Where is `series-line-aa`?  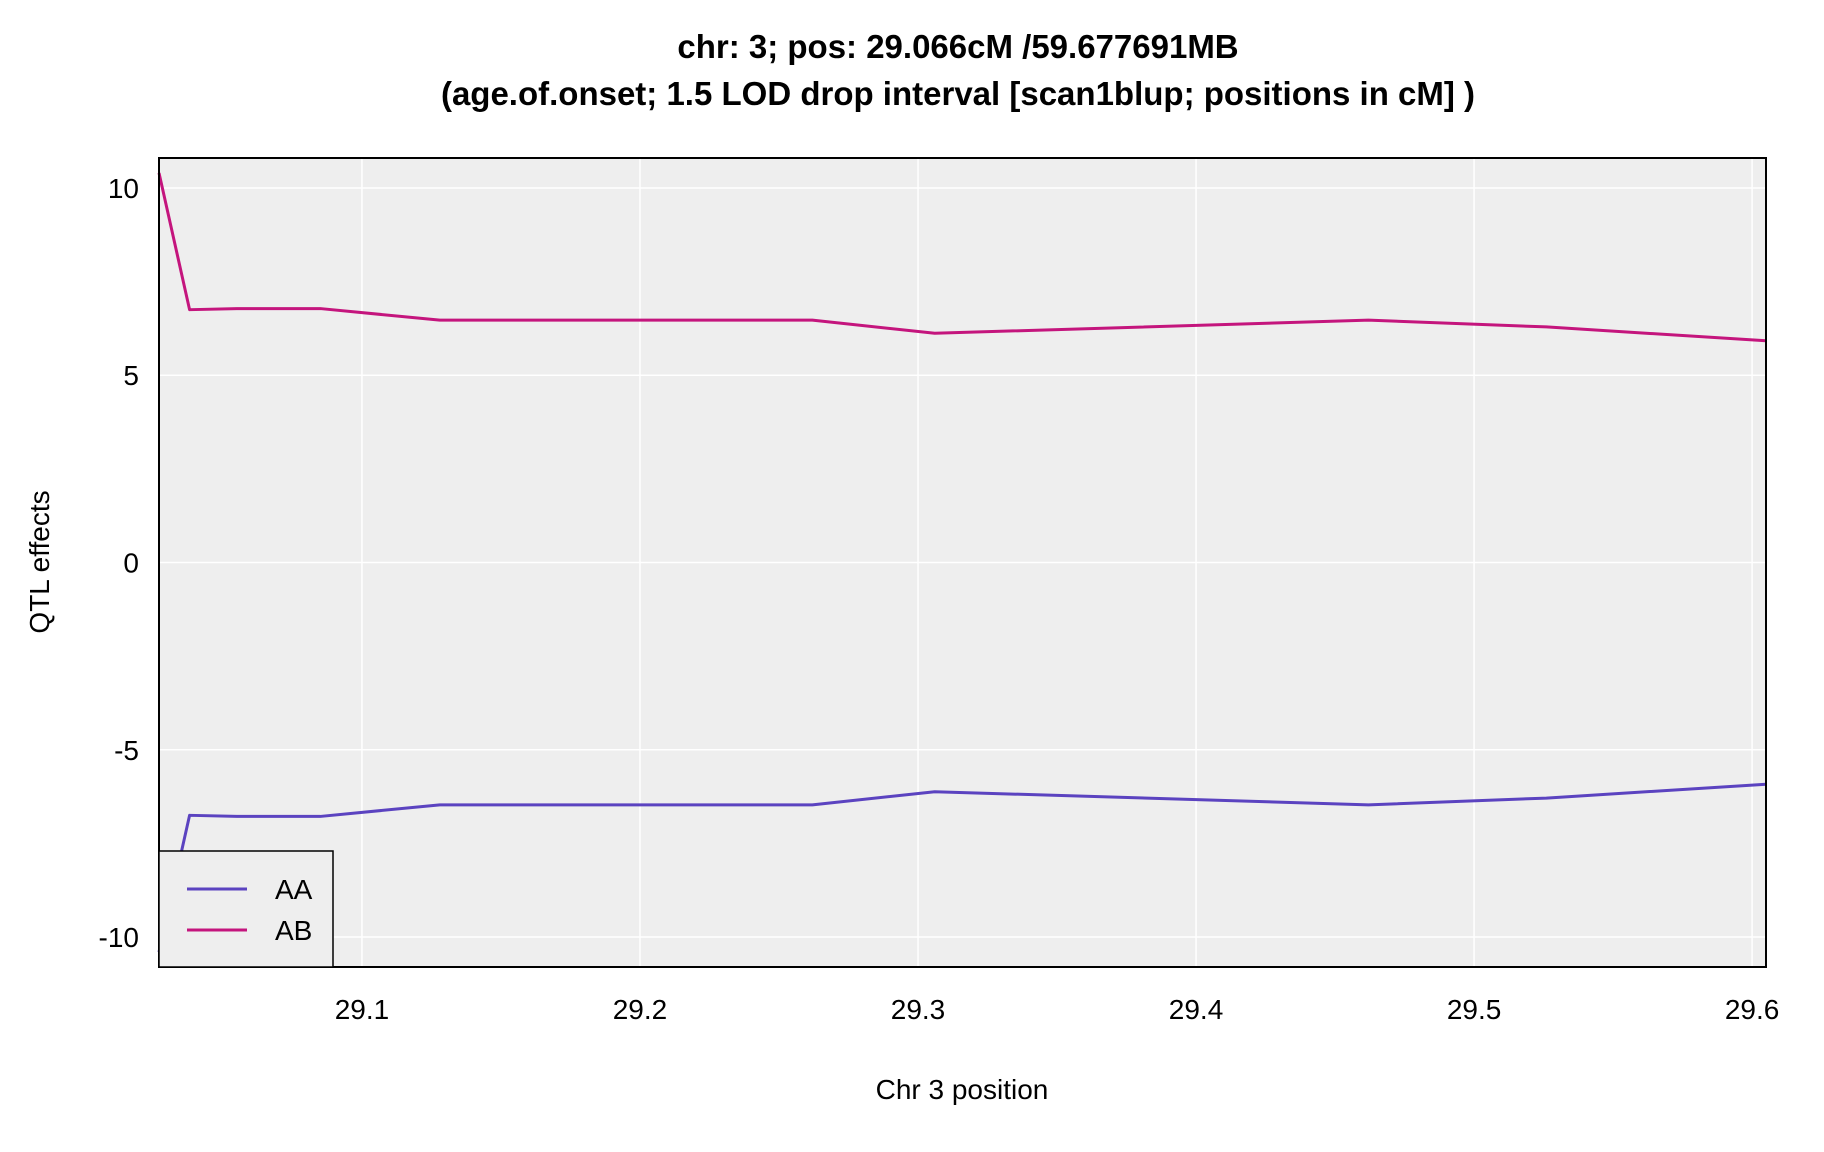 series-line-aa is located at coordinates (962, 867).